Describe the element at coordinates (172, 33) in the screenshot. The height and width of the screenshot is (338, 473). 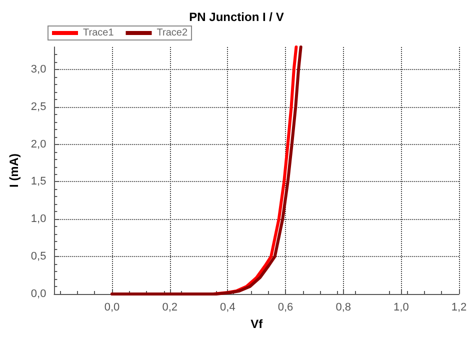
I see `legend-label: Trace2` at that location.